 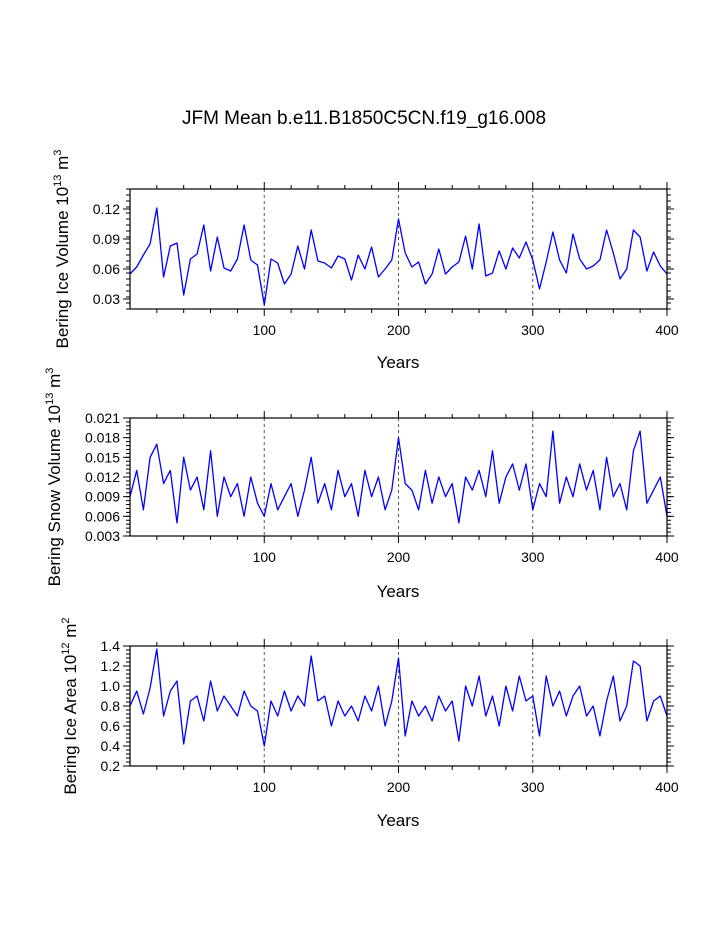 I want to click on y-tick-label: 0.06, so click(x=106, y=269).